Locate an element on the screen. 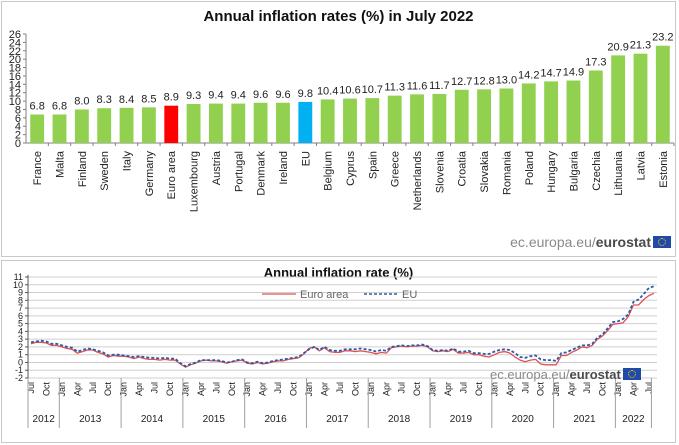 The width and height of the screenshot is (679, 445). x-year-label: 2019 is located at coordinates (461, 419).